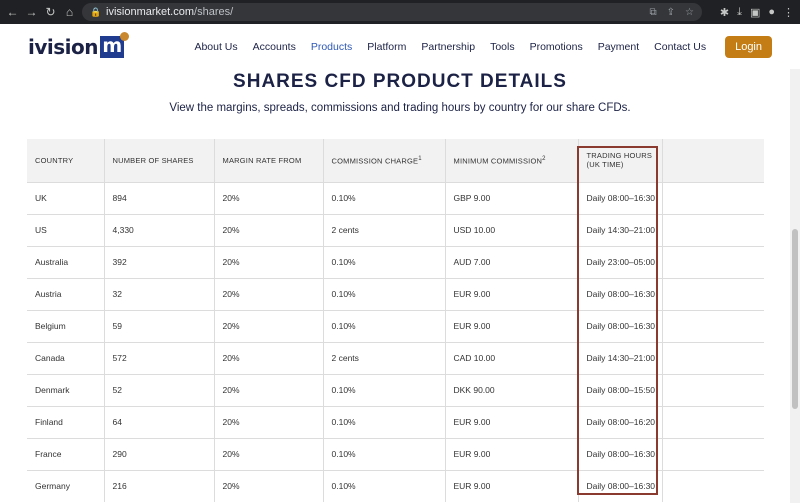 Image resolution: width=800 pixels, height=503 pixels. Describe the element at coordinates (66, 453) in the screenshot. I see `cell-country: France` at that location.